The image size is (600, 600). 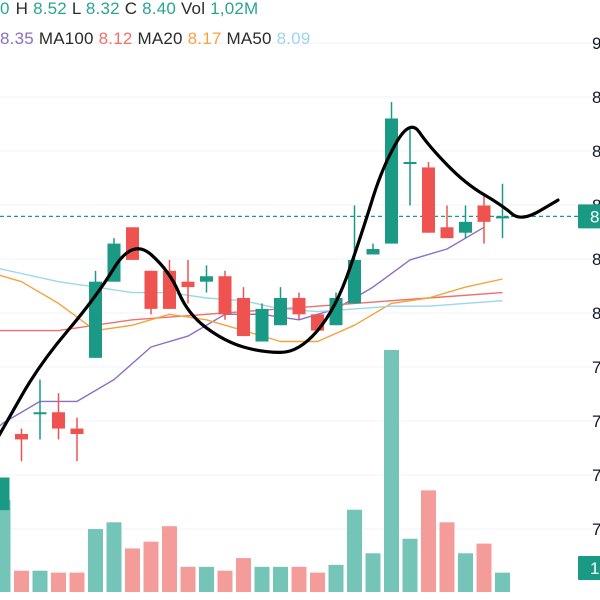 I want to click on ma20-value: 8.17, so click(x=204, y=38).